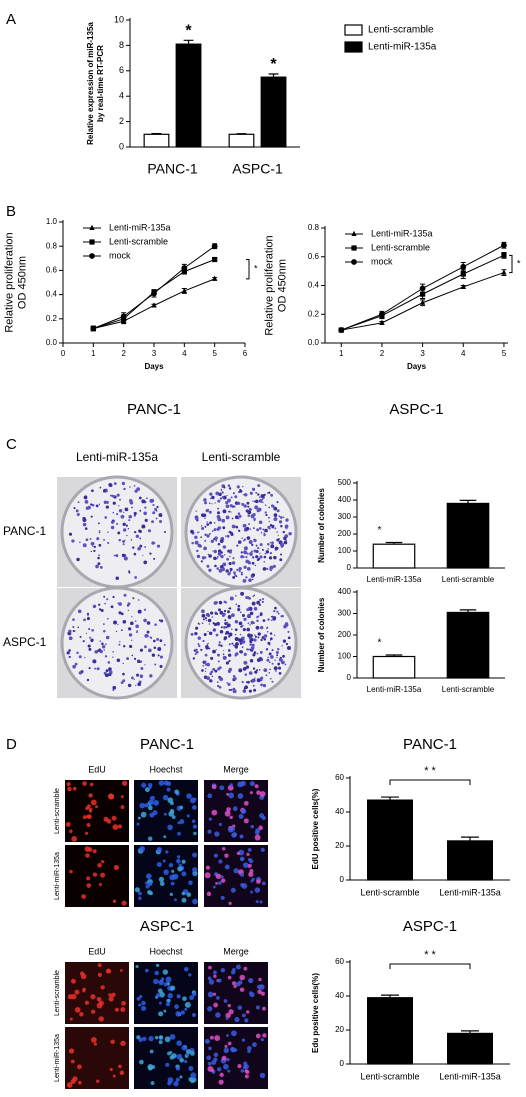 The width and height of the screenshot is (526, 1097). Describe the element at coordinates (339, 777) in the screenshot. I see `y-tick-label: 60` at that location.